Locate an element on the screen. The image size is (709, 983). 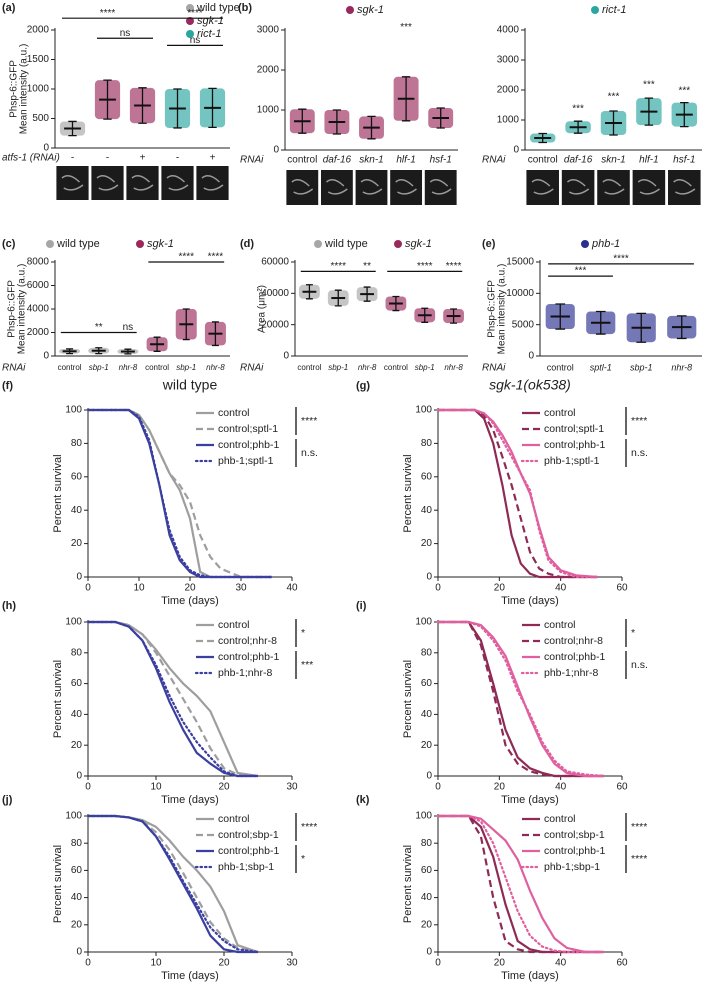
y-tick-label: 2000 is located at coordinates (38, 332).